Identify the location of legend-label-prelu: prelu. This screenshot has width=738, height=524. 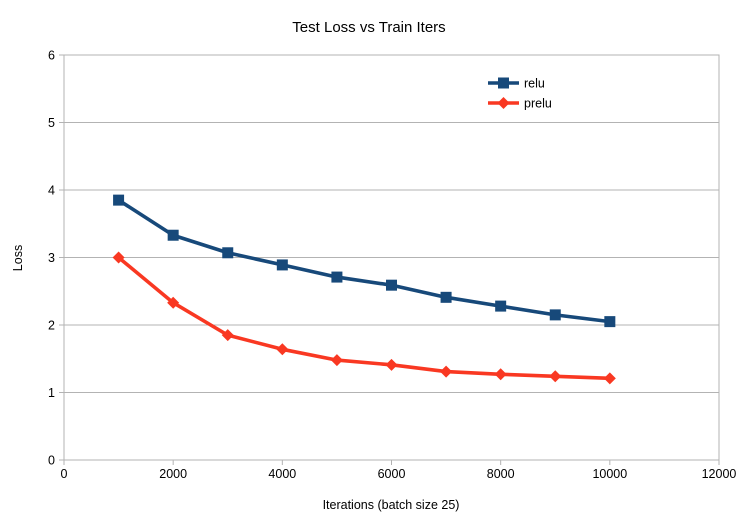
(538, 104).